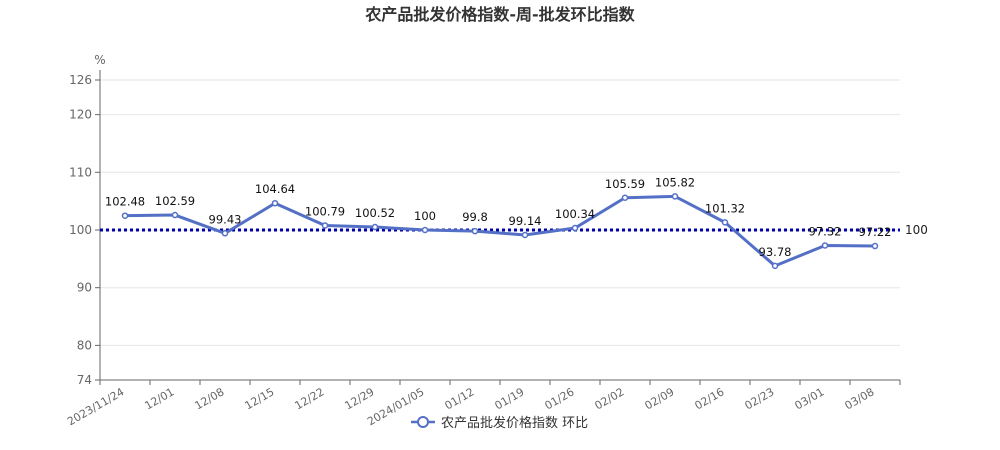  Describe the element at coordinates (860, 398) in the screenshot. I see `x-tick-label: 03/08` at that location.